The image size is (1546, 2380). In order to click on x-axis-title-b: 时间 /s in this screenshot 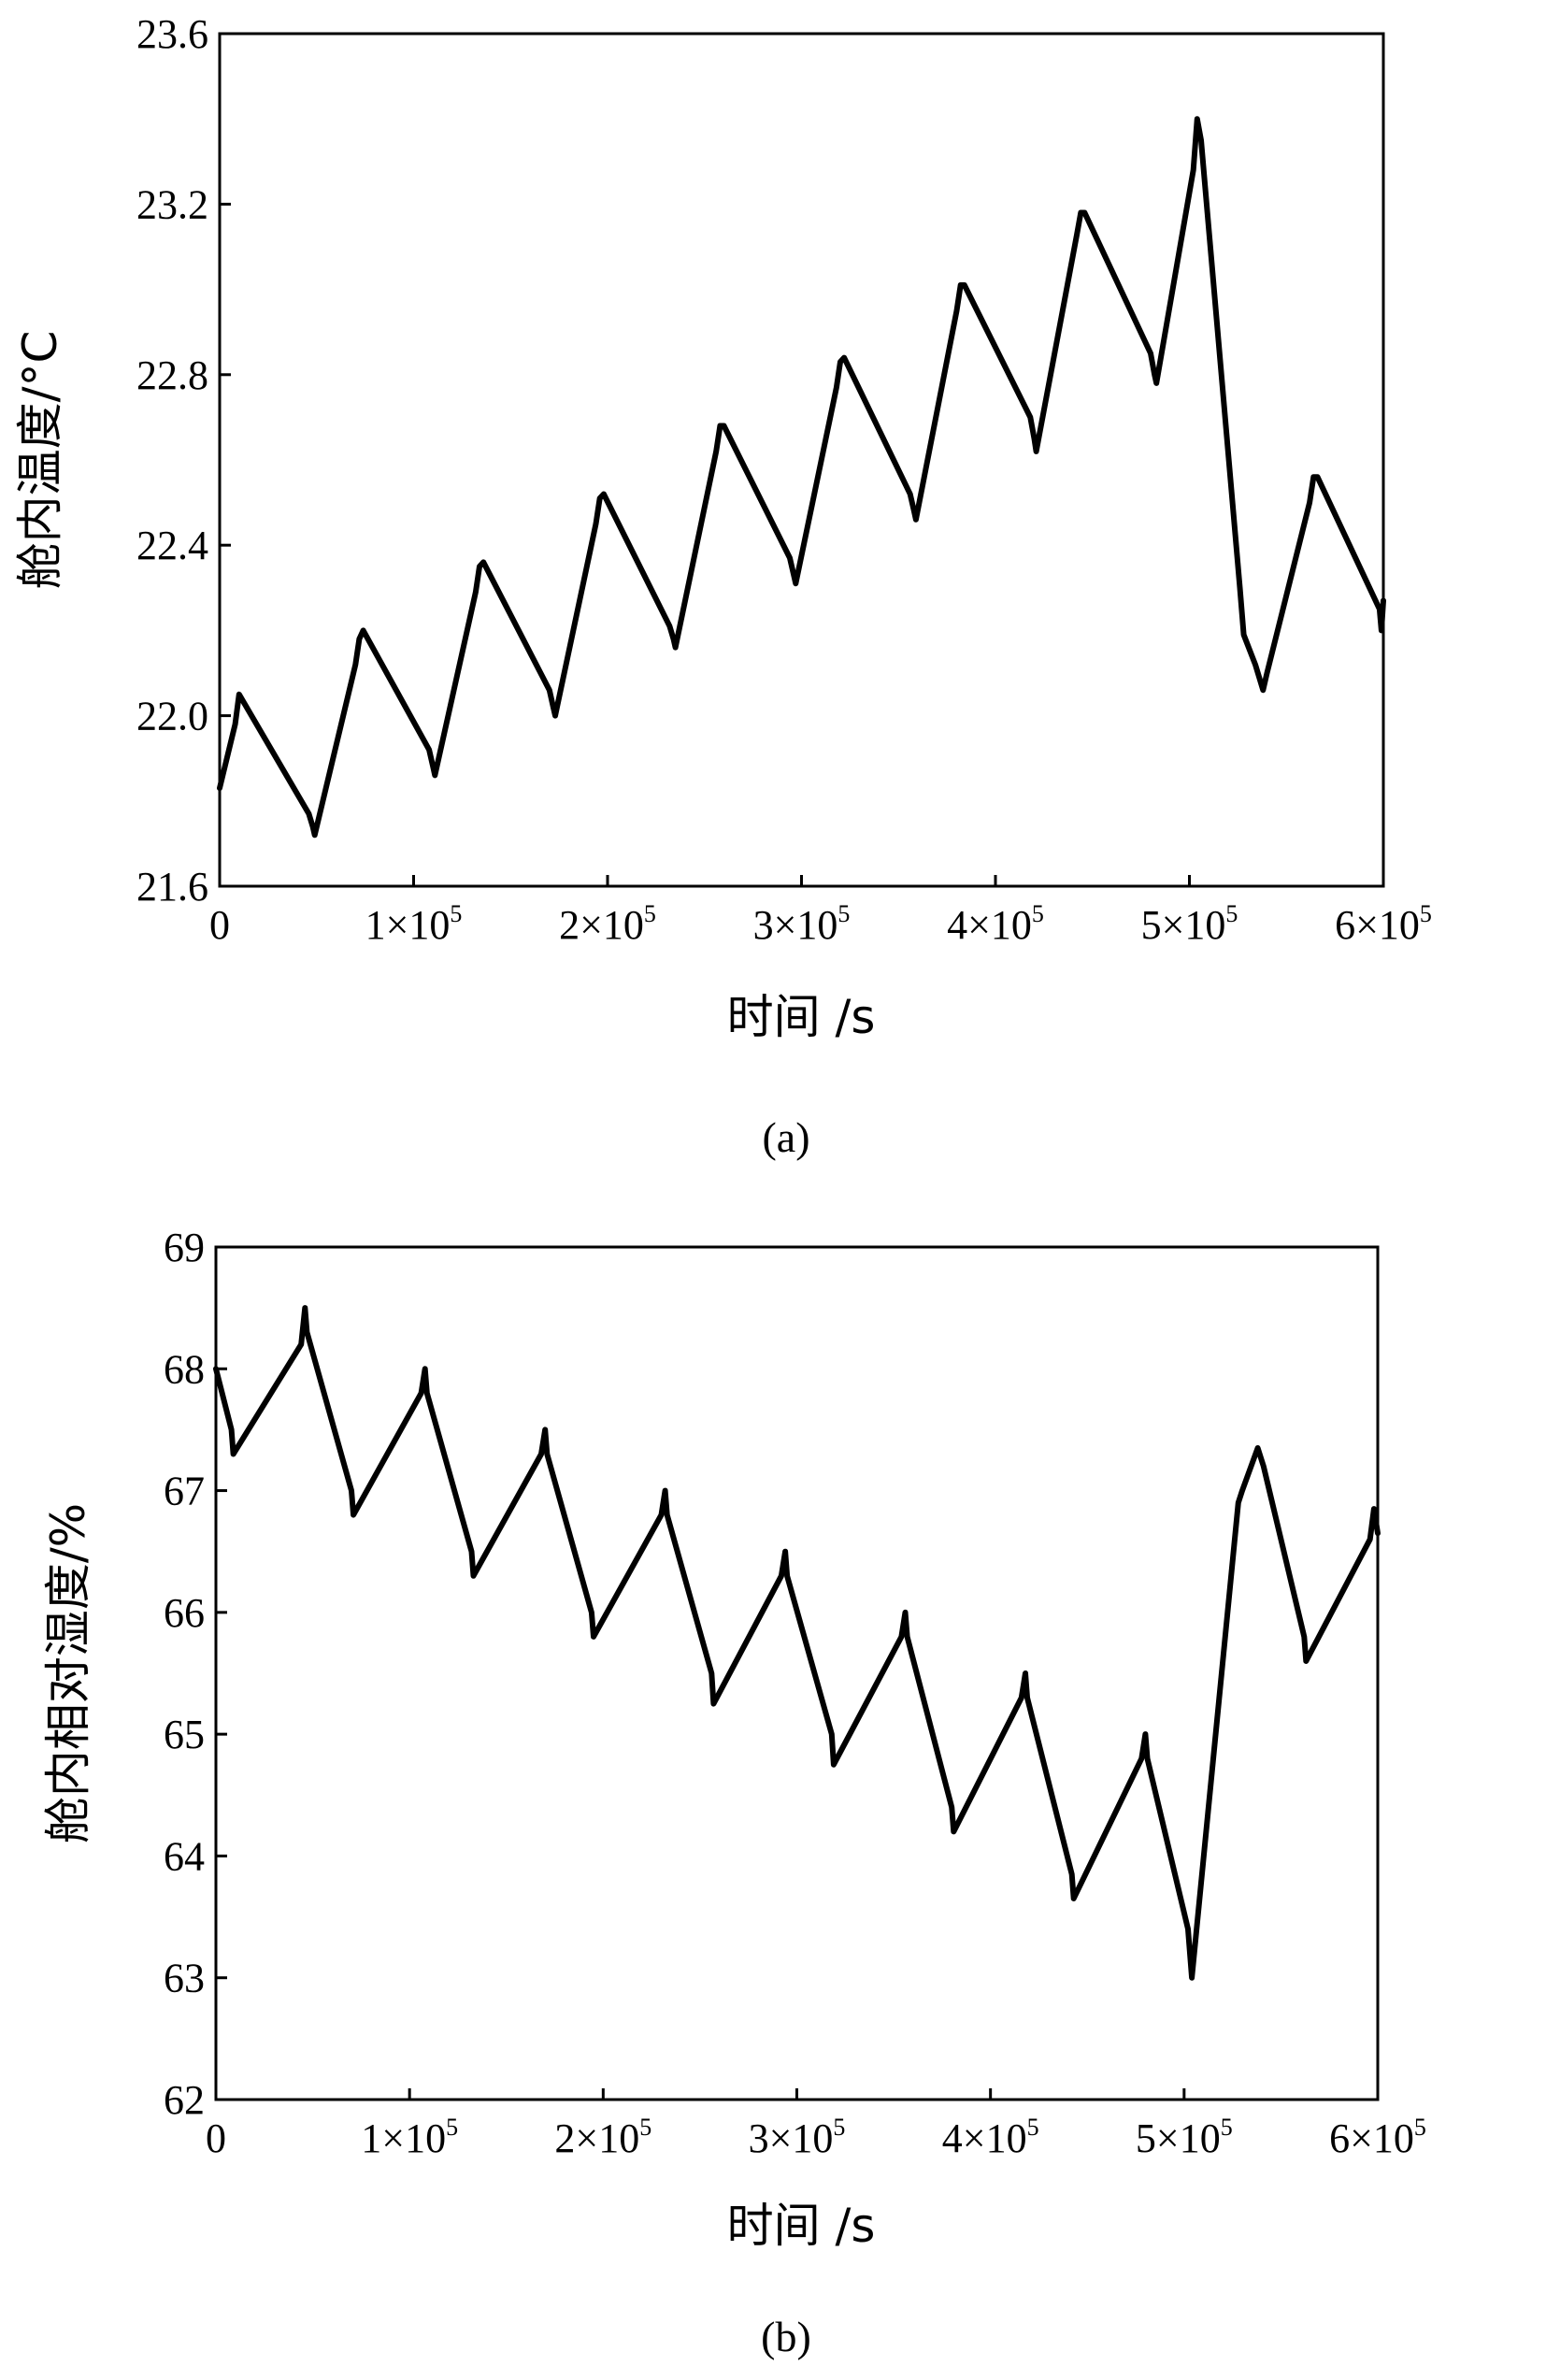, I will do `click(801, 2226)`.